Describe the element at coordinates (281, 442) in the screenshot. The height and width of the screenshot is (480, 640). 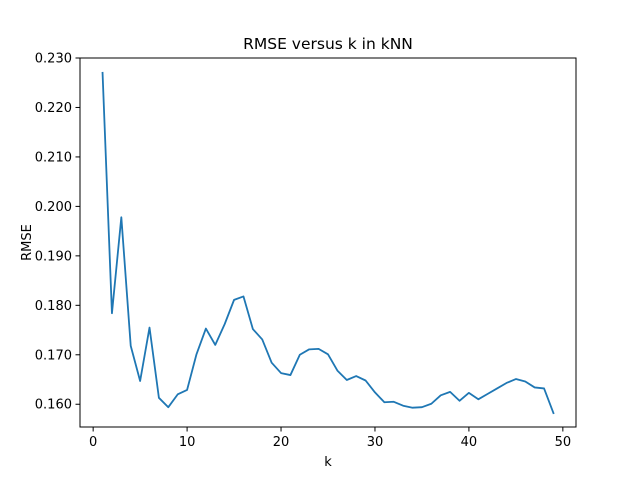
I see `x-tick-label: 20` at that location.